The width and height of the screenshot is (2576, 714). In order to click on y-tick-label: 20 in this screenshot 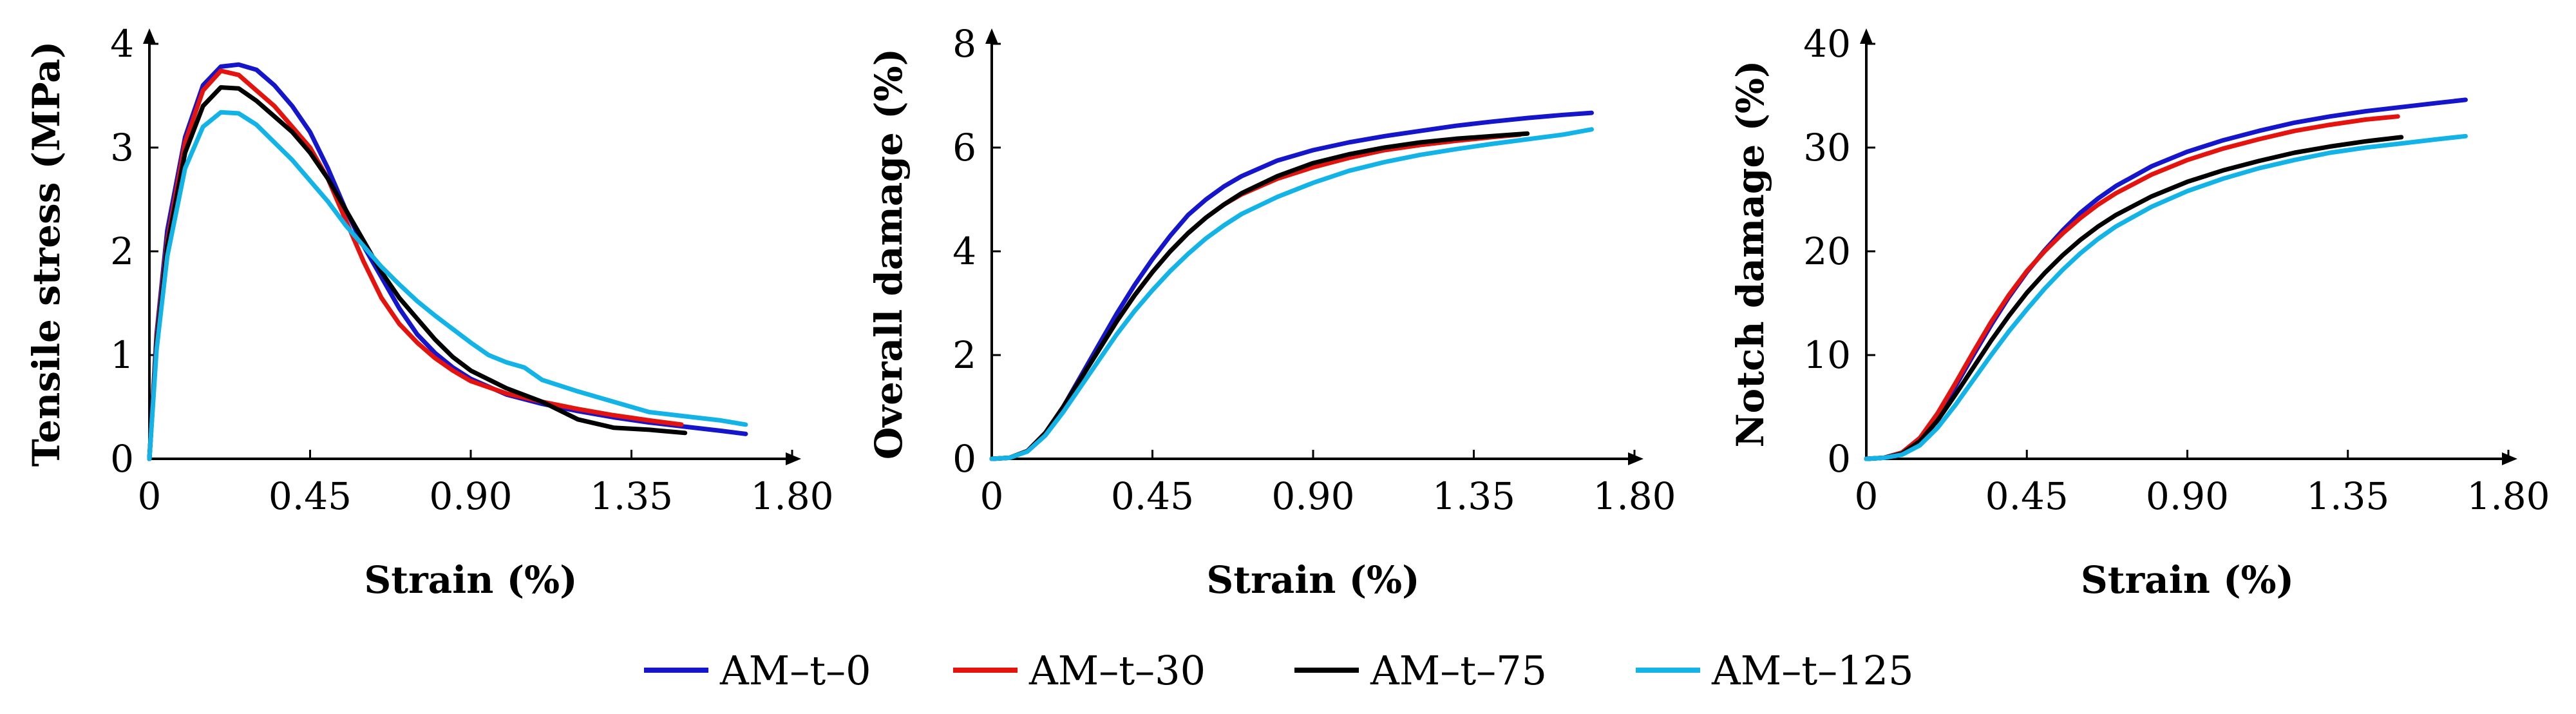, I will do `click(1827, 251)`.